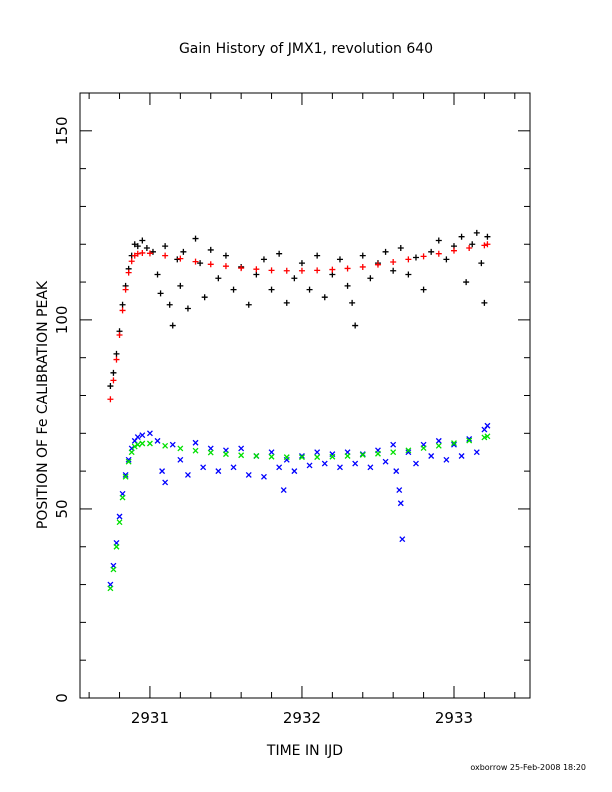 This screenshot has height=792, width=612. Describe the element at coordinates (304, 751) in the screenshot. I see `x-axis-label: TIME IN IJD` at that location.